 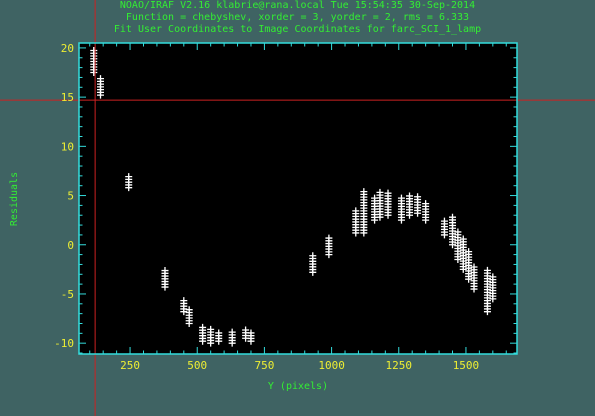 What do you see at coordinates (70, 245) in the screenshot?
I see `y-tick-label: 0` at bounding box center [70, 245].